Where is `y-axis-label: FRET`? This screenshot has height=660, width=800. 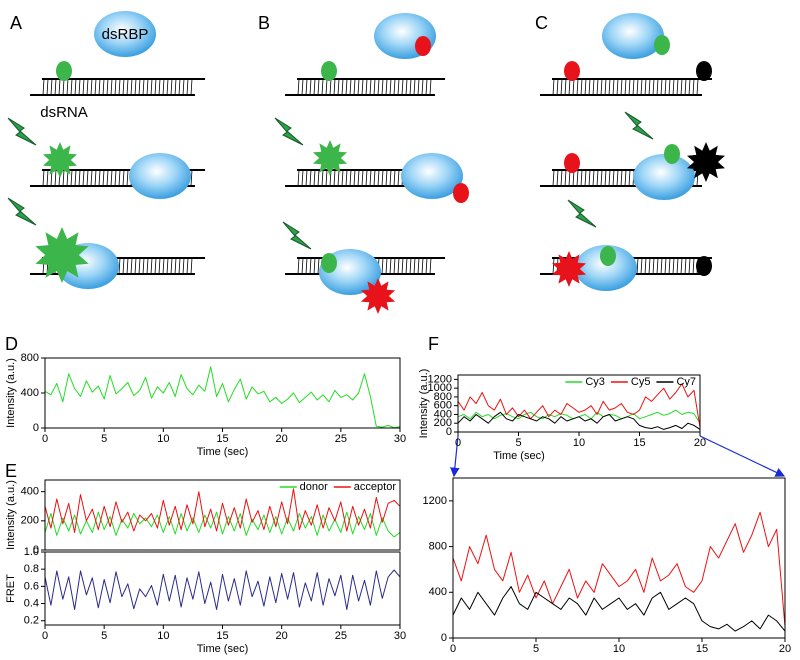
y-axis-label: FRET is located at coordinates (11, 588).